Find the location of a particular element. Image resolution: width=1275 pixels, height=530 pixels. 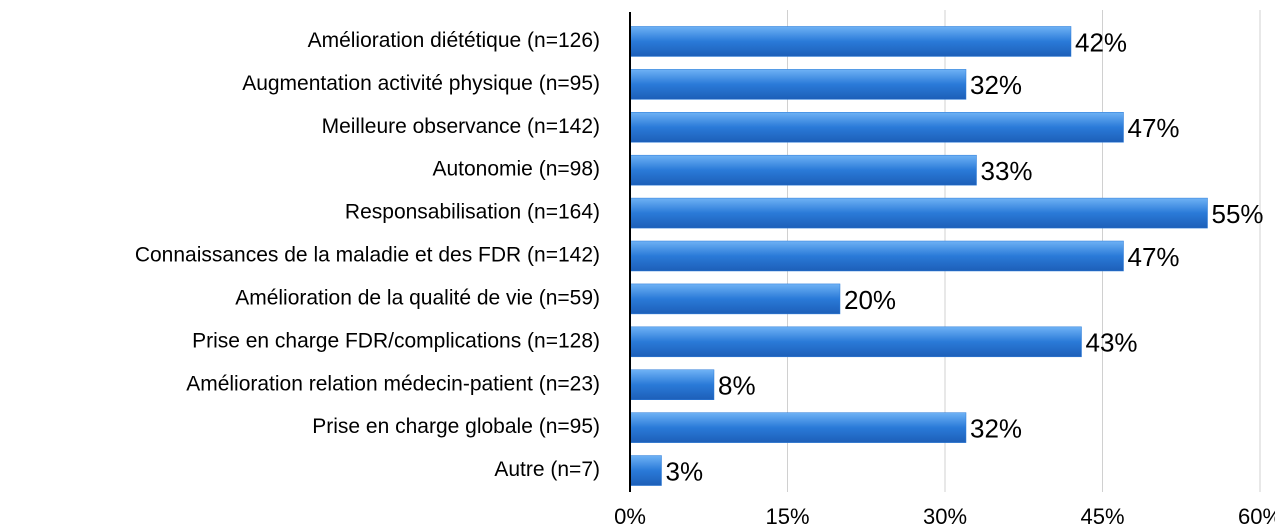

x-tick-label: 0% is located at coordinates (630, 516).